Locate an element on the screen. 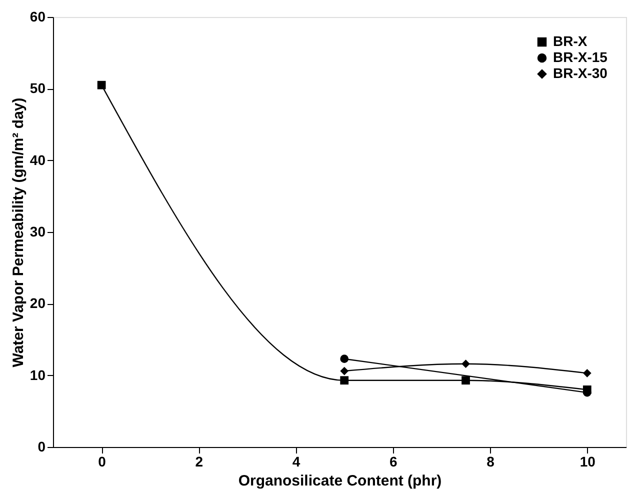 This screenshot has height=498, width=636. y-tick-label: 20 is located at coordinates (38, 303).